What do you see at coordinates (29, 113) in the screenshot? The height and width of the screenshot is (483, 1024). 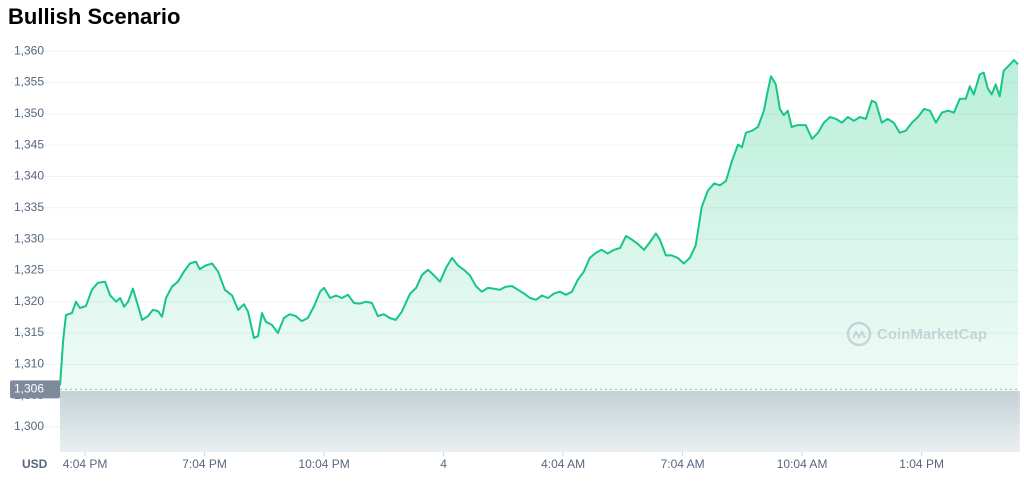 I see `y-tick-label: 1,350` at bounding box center [29, 113].